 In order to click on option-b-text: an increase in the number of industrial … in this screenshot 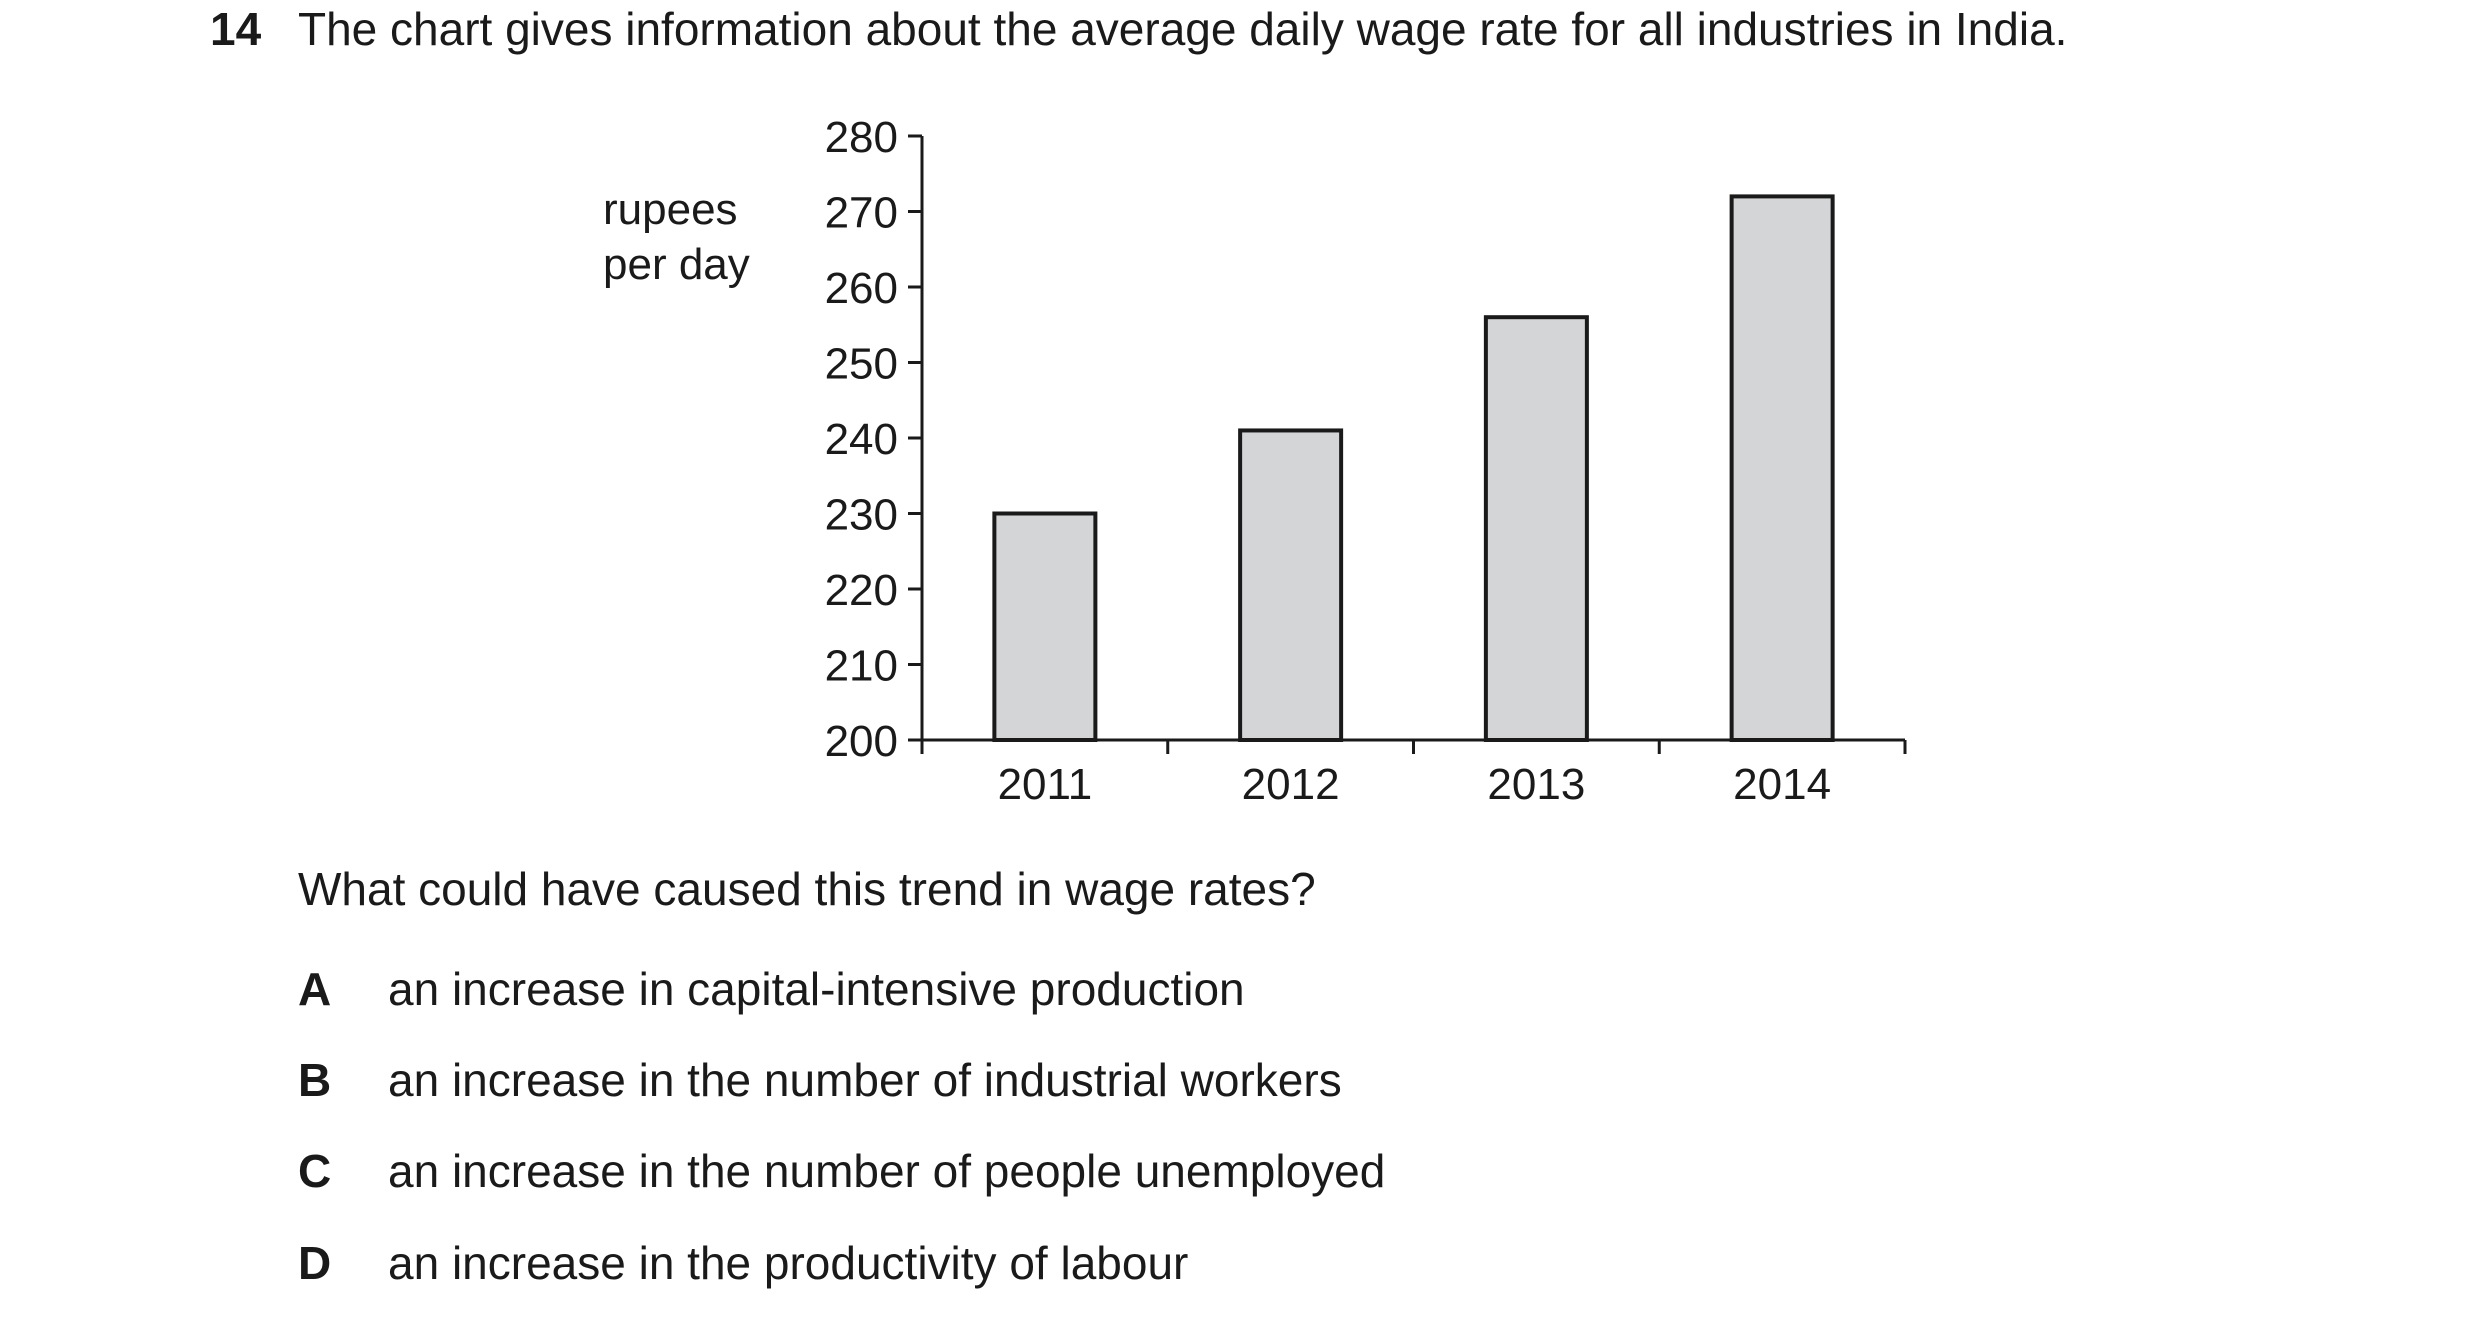, I will do `click(865, 1080)`.